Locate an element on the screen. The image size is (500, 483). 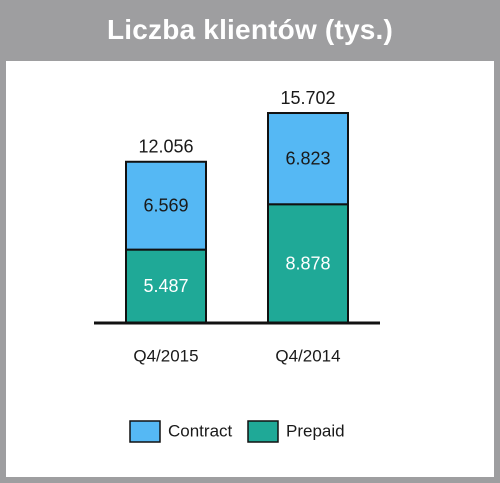
total-label-1: 15.702 is located at coordinates (307, 98).